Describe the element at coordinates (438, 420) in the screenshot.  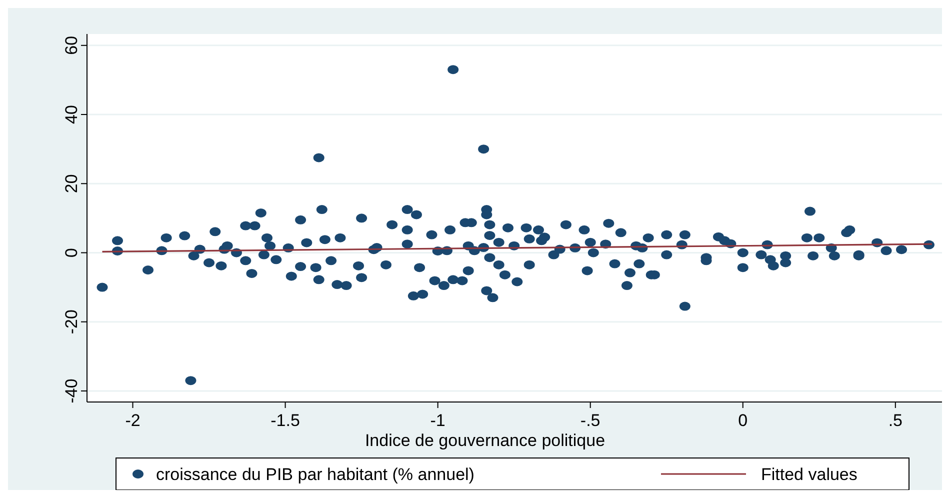
I see `x-tick-label: -1` at that location.